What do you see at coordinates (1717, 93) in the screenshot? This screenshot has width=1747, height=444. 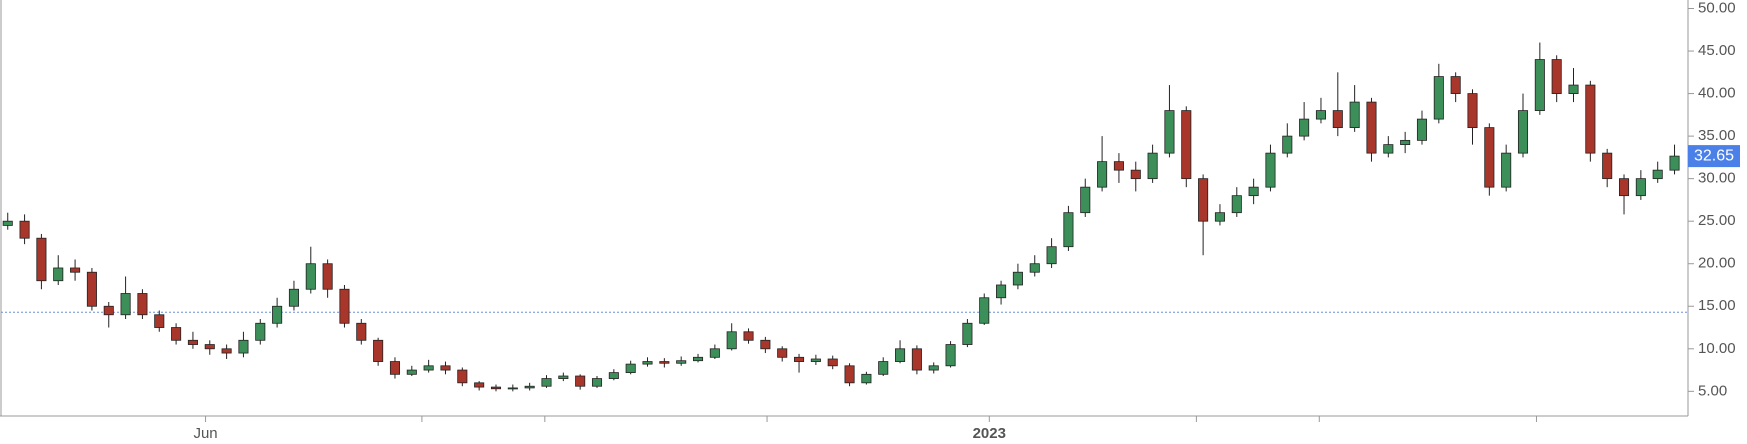 I see `y-tick-label: 40.00` at bounding box center [1717, 93].